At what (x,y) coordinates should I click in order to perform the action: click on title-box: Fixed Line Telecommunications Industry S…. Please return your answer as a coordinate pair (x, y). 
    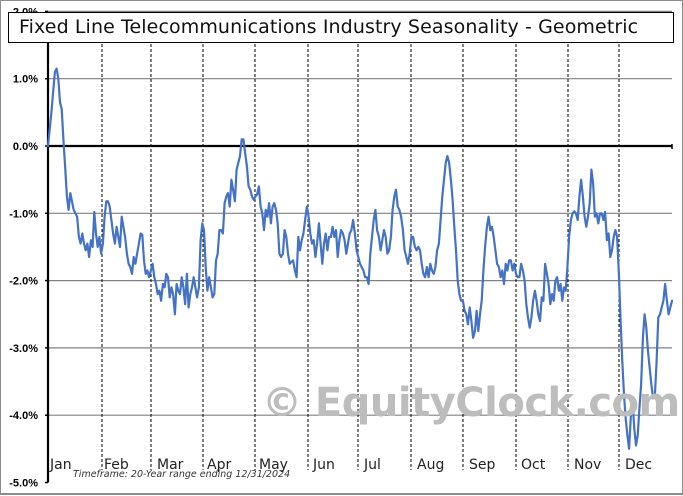
    Looking at the image, I should click on (341, 27).